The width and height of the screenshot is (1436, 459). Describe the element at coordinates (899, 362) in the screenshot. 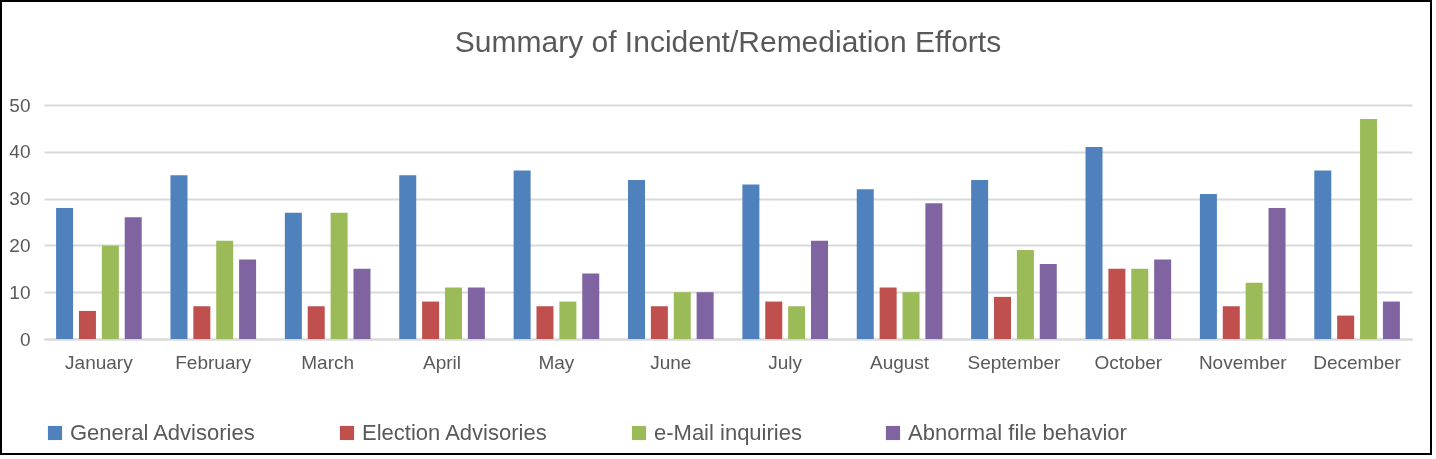

I see `x-tick-label: August` at that location.